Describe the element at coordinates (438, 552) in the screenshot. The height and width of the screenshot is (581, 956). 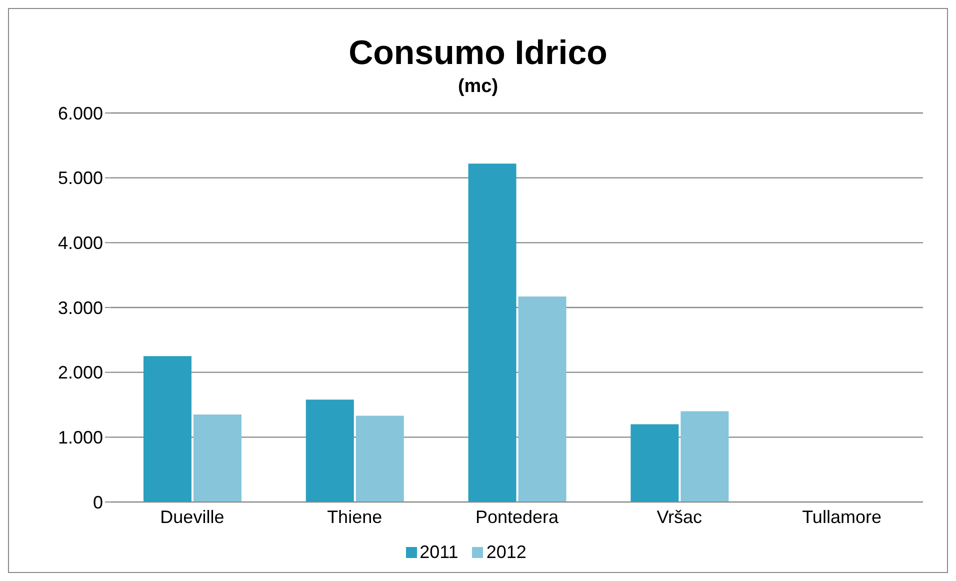
I see `legend-label: 2011` at that location.